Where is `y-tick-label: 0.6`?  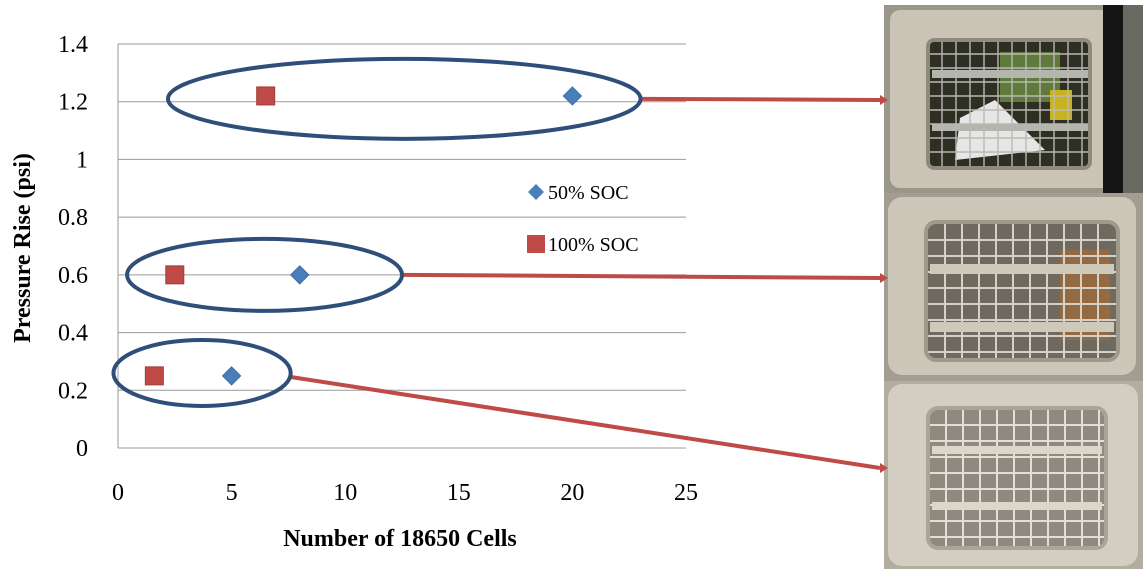 y-tick-label: 0.6 is located at coordinates (73, 276).